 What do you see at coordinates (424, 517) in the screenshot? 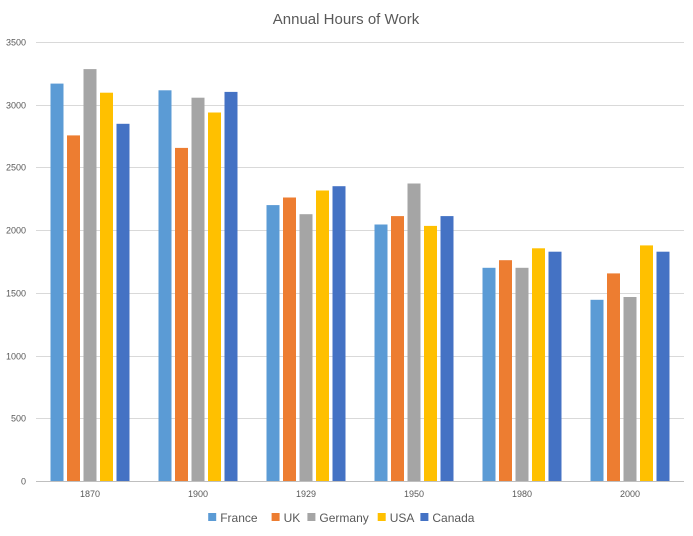
I see `legend-swatch-canada` at bounding box center [424, 517].